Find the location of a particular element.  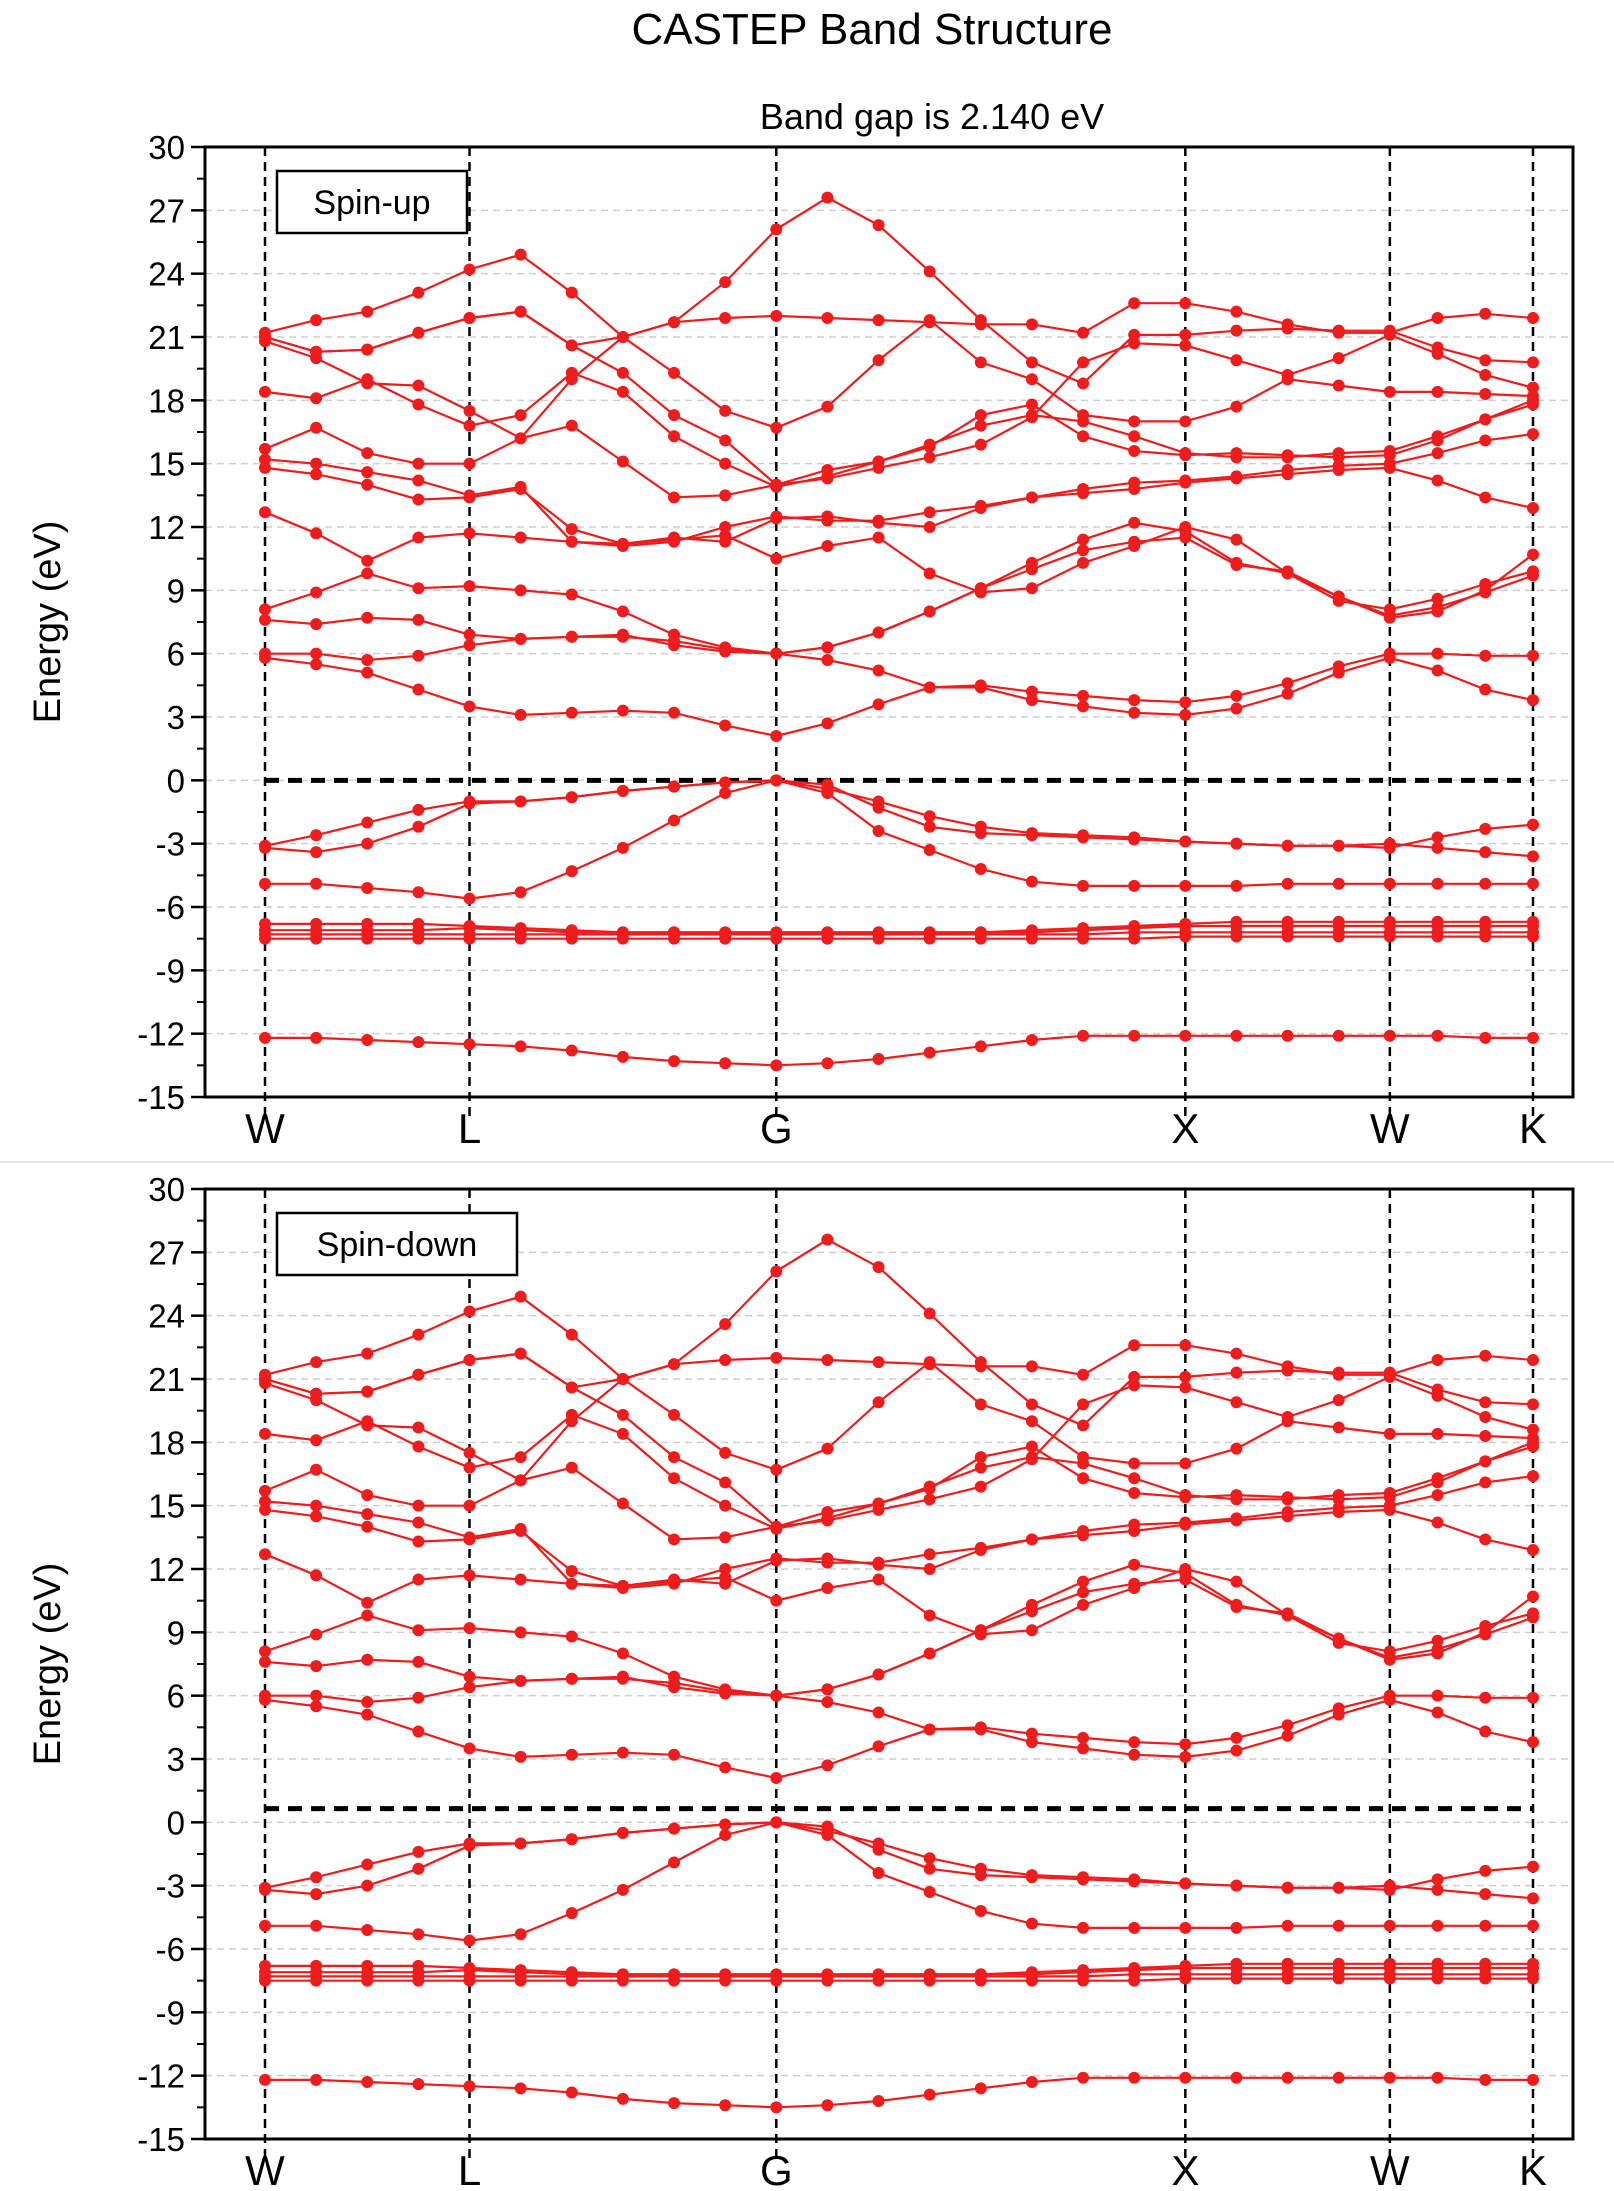

y-tick-label: 6 is located at coordinates (176, 1696).